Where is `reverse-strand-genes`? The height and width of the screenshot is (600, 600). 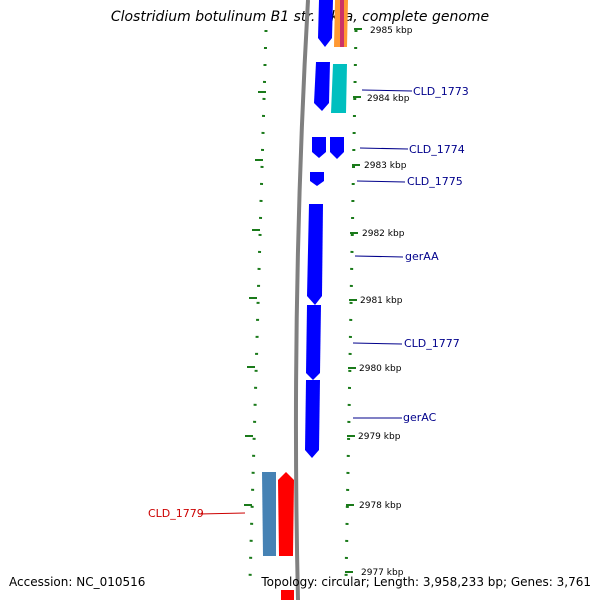 reverse-strand-genes is located at coordinates (278, 536).